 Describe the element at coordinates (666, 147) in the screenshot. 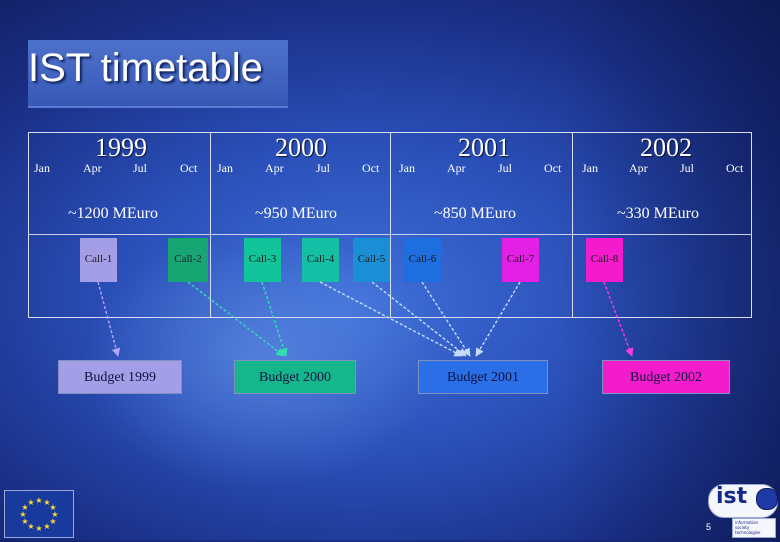

I see `year-2002: 2002` at that location.